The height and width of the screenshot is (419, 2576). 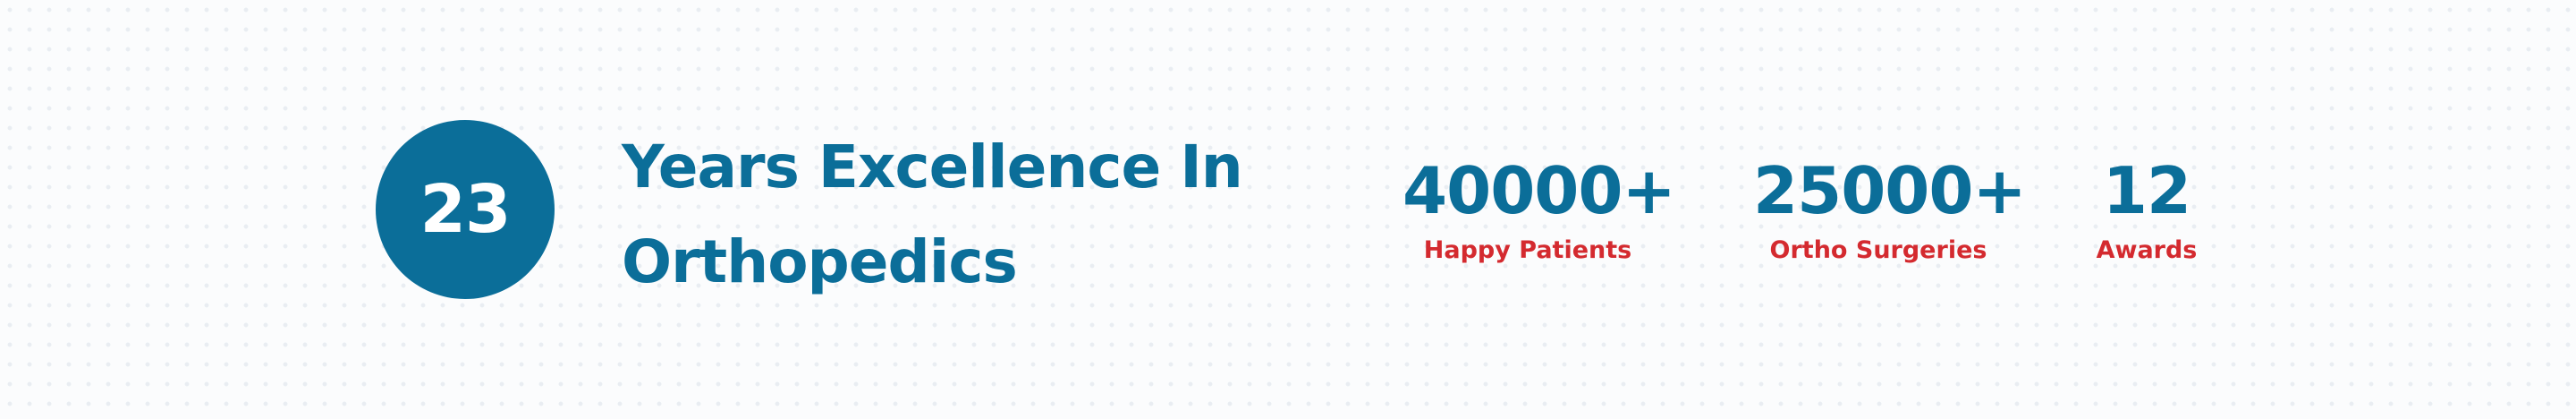 I want to click on stat-awards: 12 Awards, so click(x=2146, y=210).